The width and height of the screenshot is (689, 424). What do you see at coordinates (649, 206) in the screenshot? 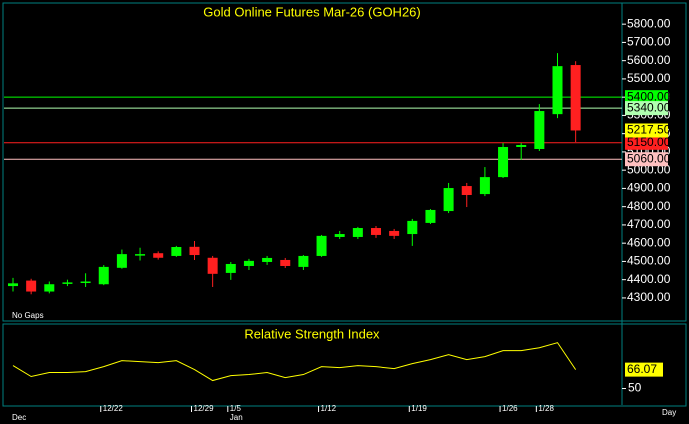
I see `y-tick-label: 4800.00` at bounding box center [649, 206].